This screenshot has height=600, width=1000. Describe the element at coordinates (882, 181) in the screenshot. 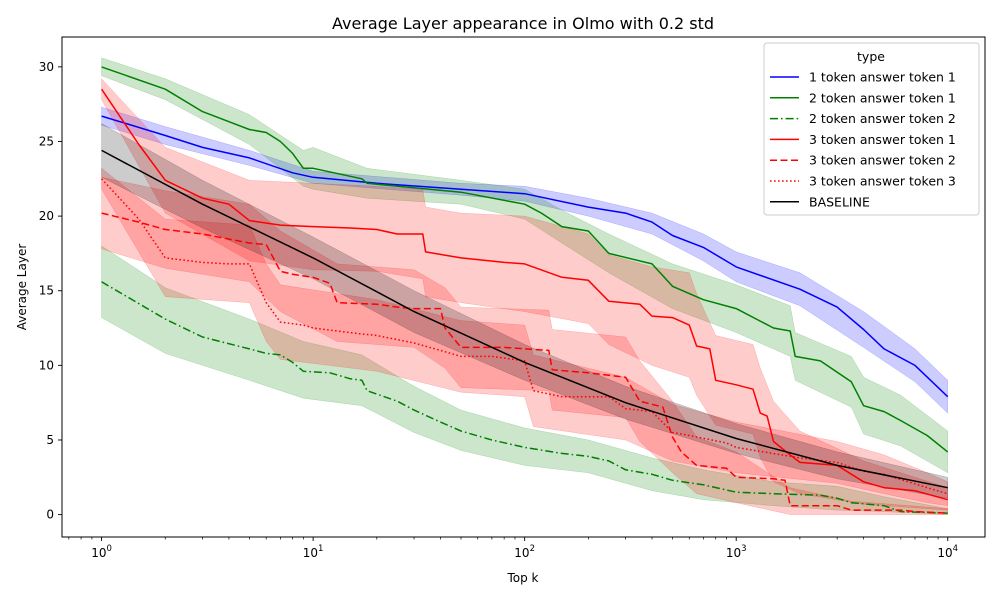

I see `legend-label-3-token-answer-token-3: 3 token answer token 3` at that location.